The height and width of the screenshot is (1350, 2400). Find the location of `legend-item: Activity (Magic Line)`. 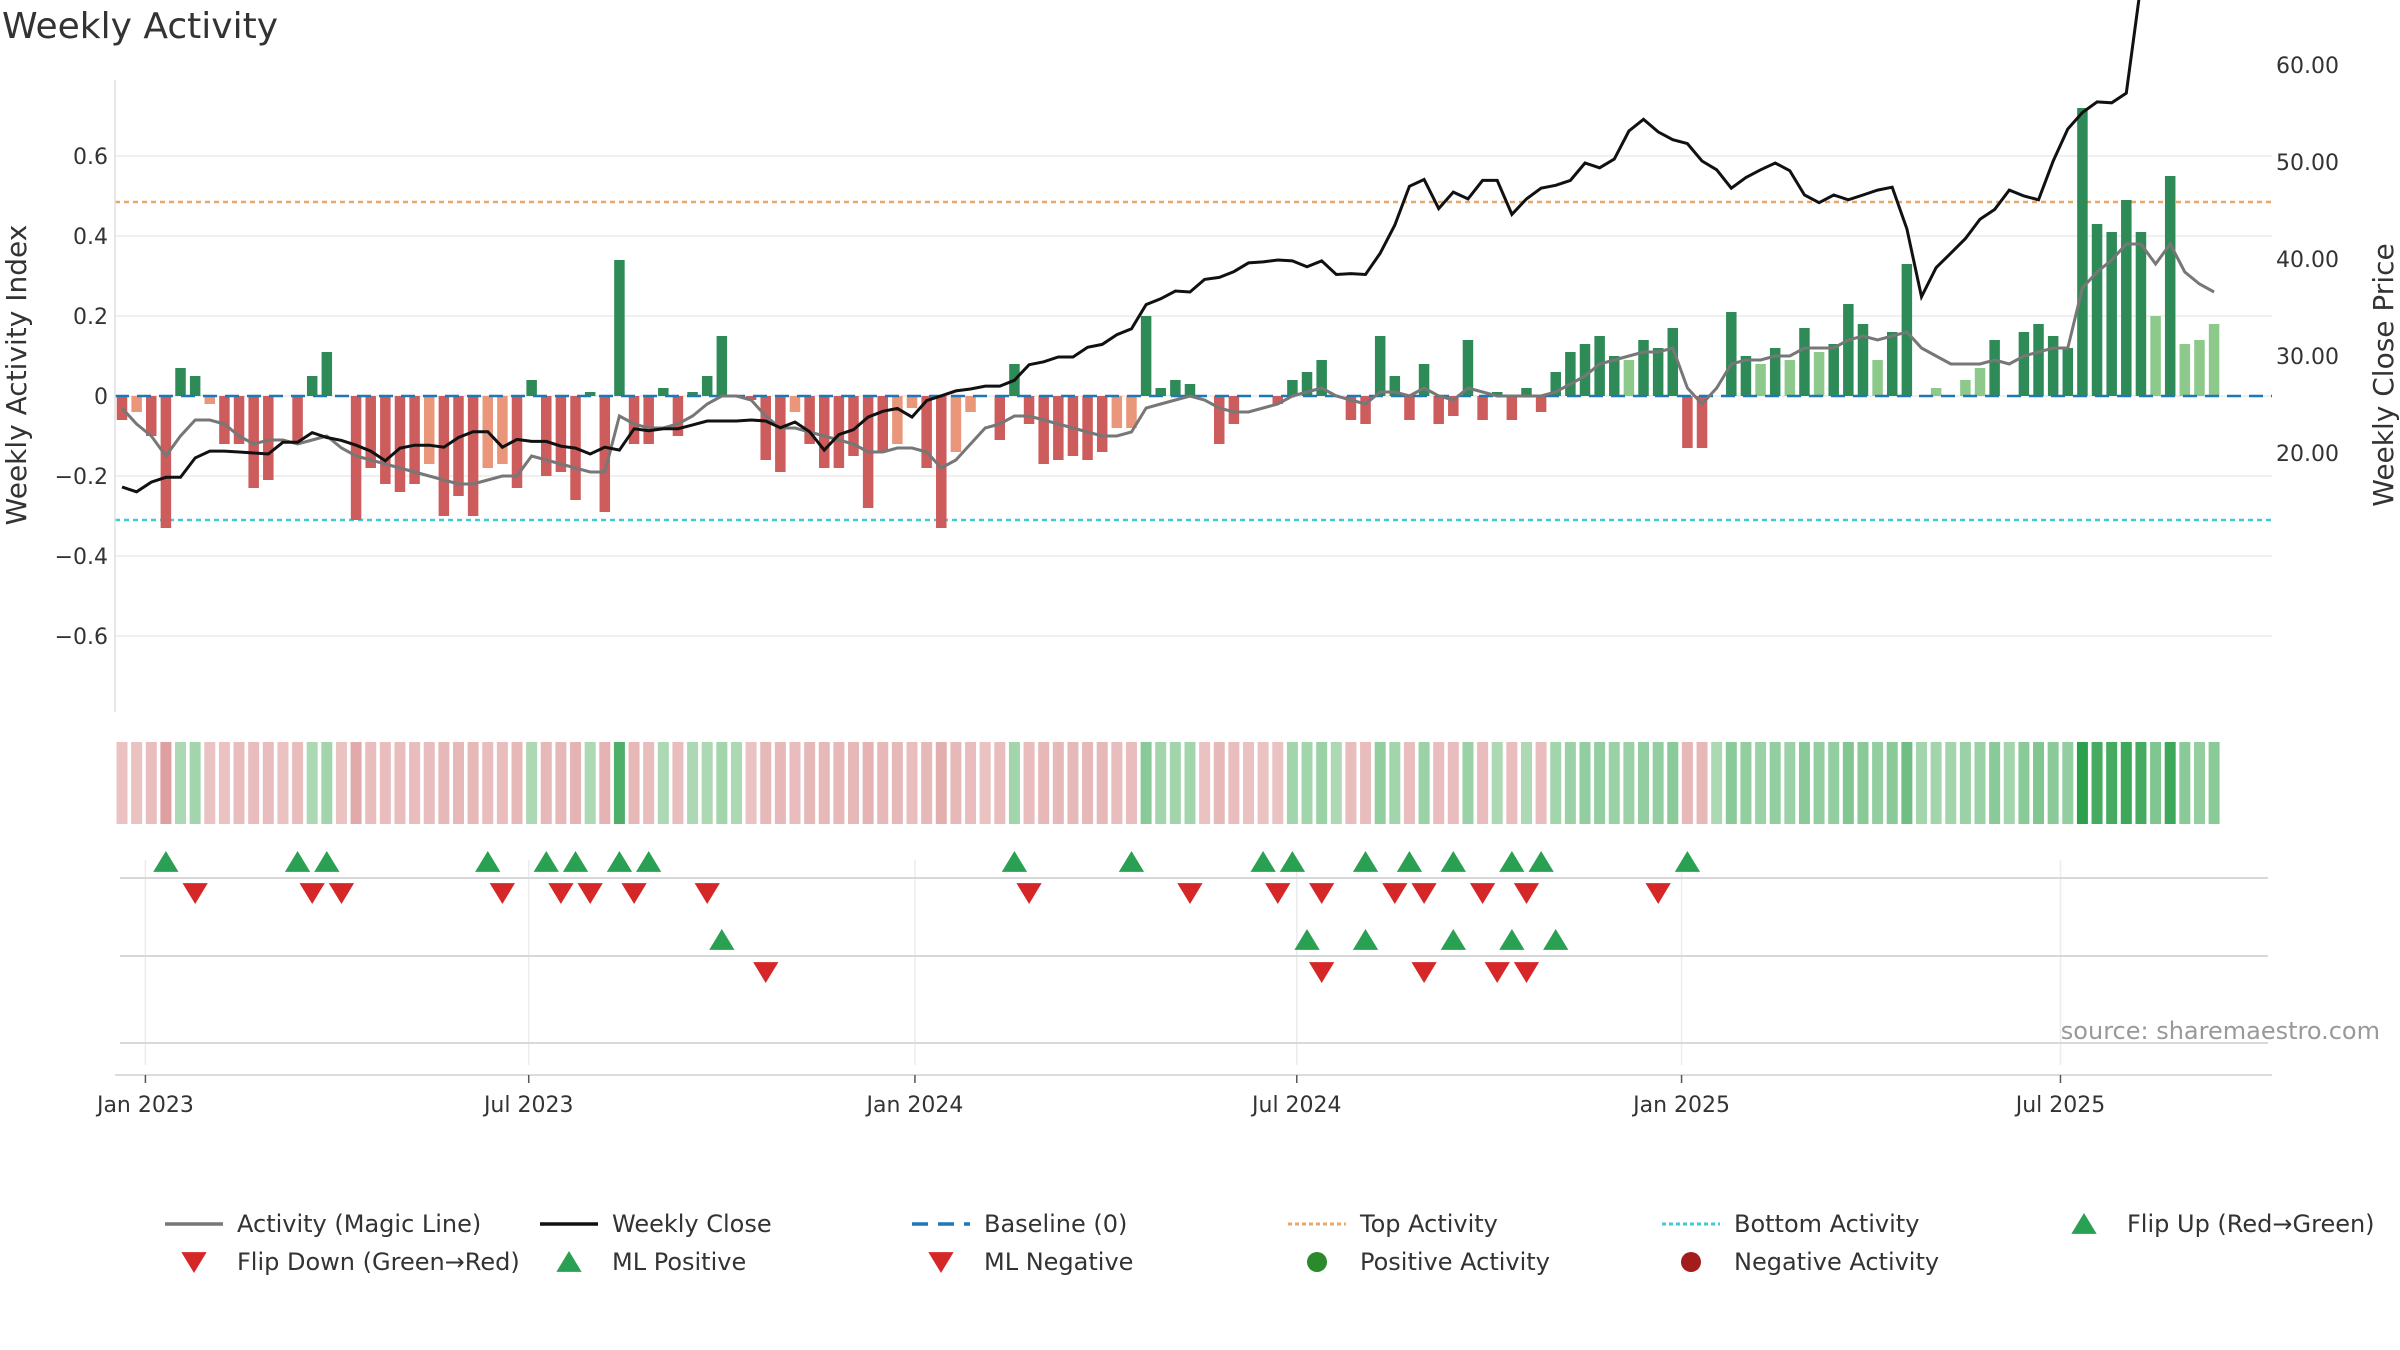

legend-item: Activity (Magic Line) is located at coordinates (323, 1224).